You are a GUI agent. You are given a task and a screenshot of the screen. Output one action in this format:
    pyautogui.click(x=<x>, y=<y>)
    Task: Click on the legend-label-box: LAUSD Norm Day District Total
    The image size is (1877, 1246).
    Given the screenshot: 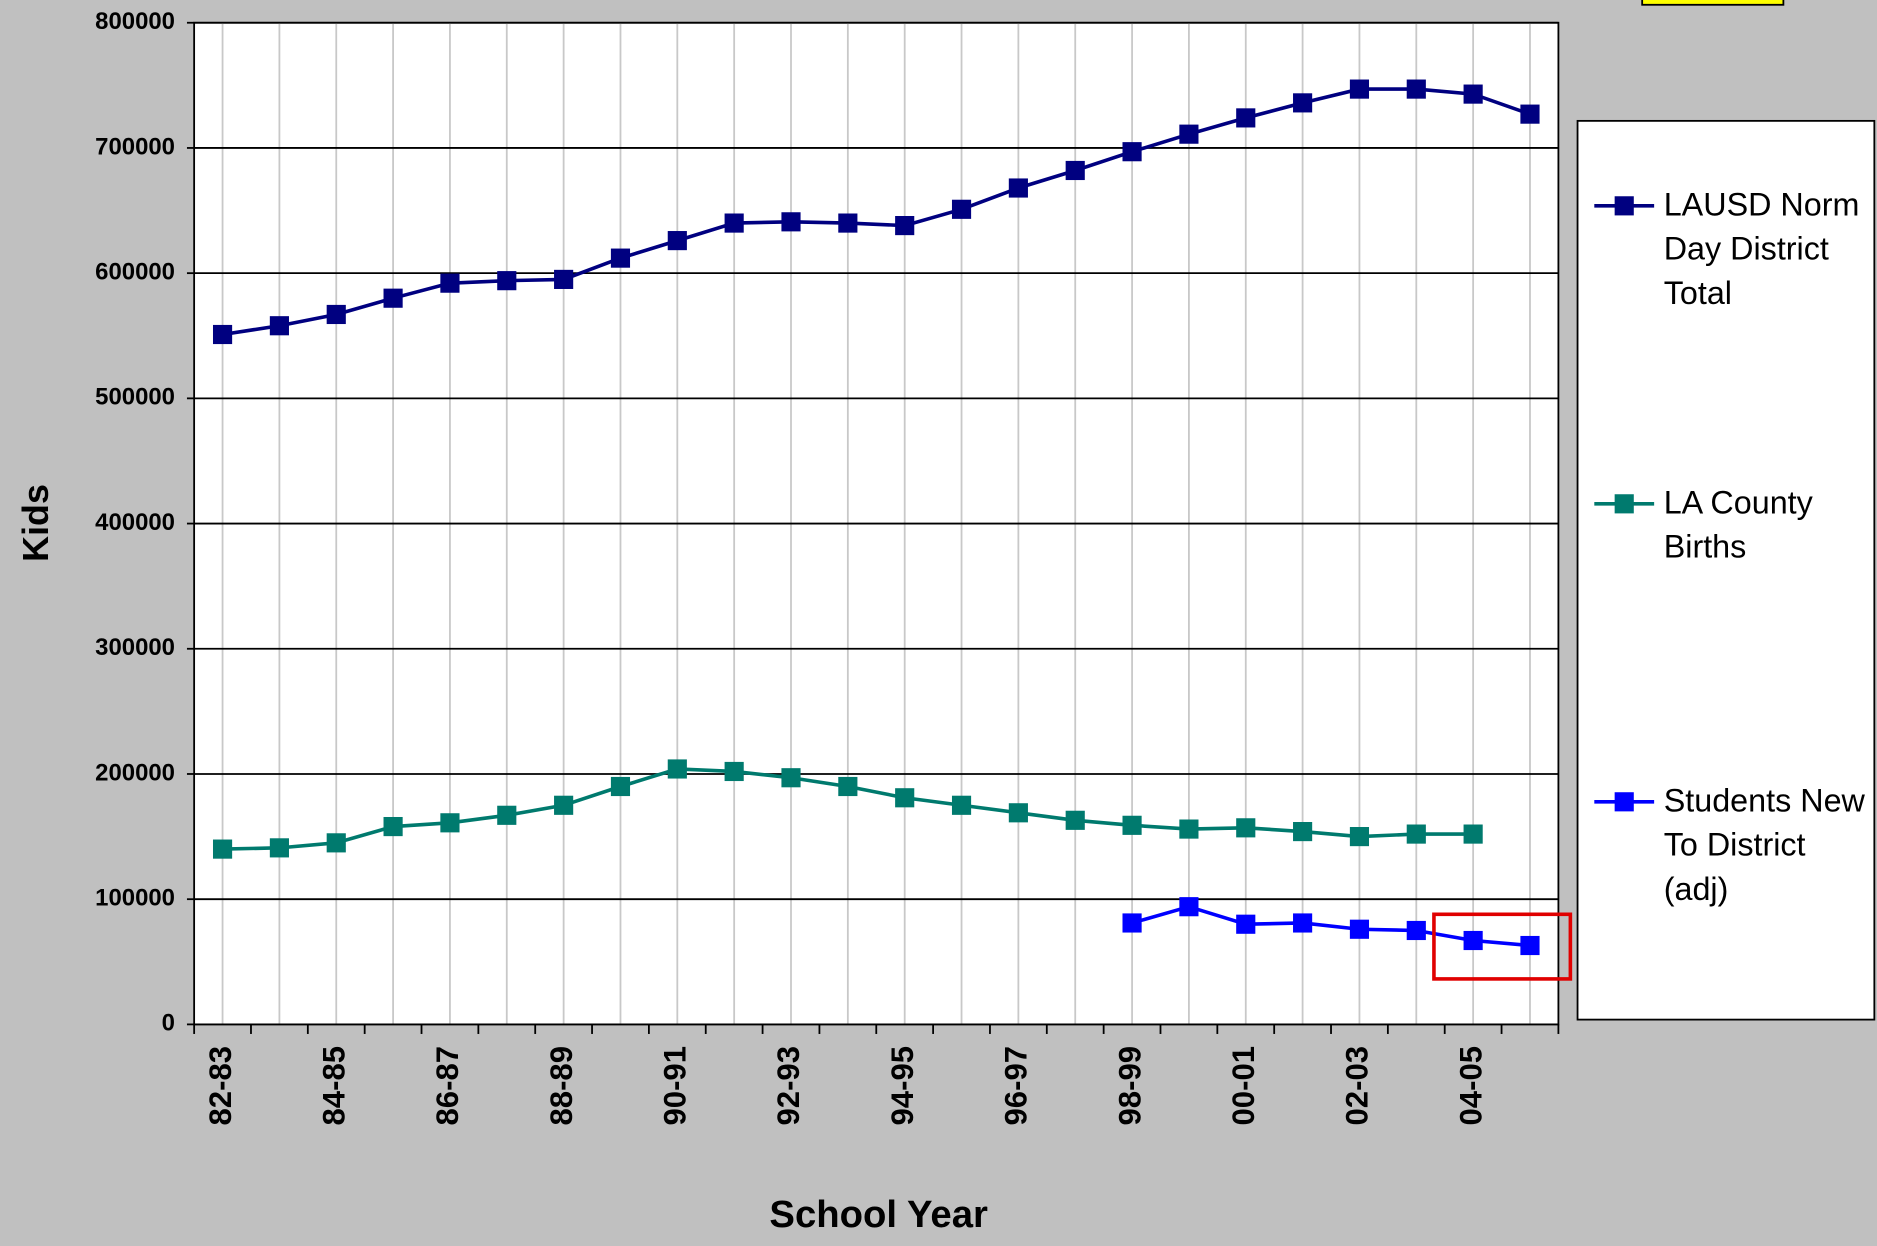 What is the action you would take?
    pyautogui.click(x=1761, y=249)
    